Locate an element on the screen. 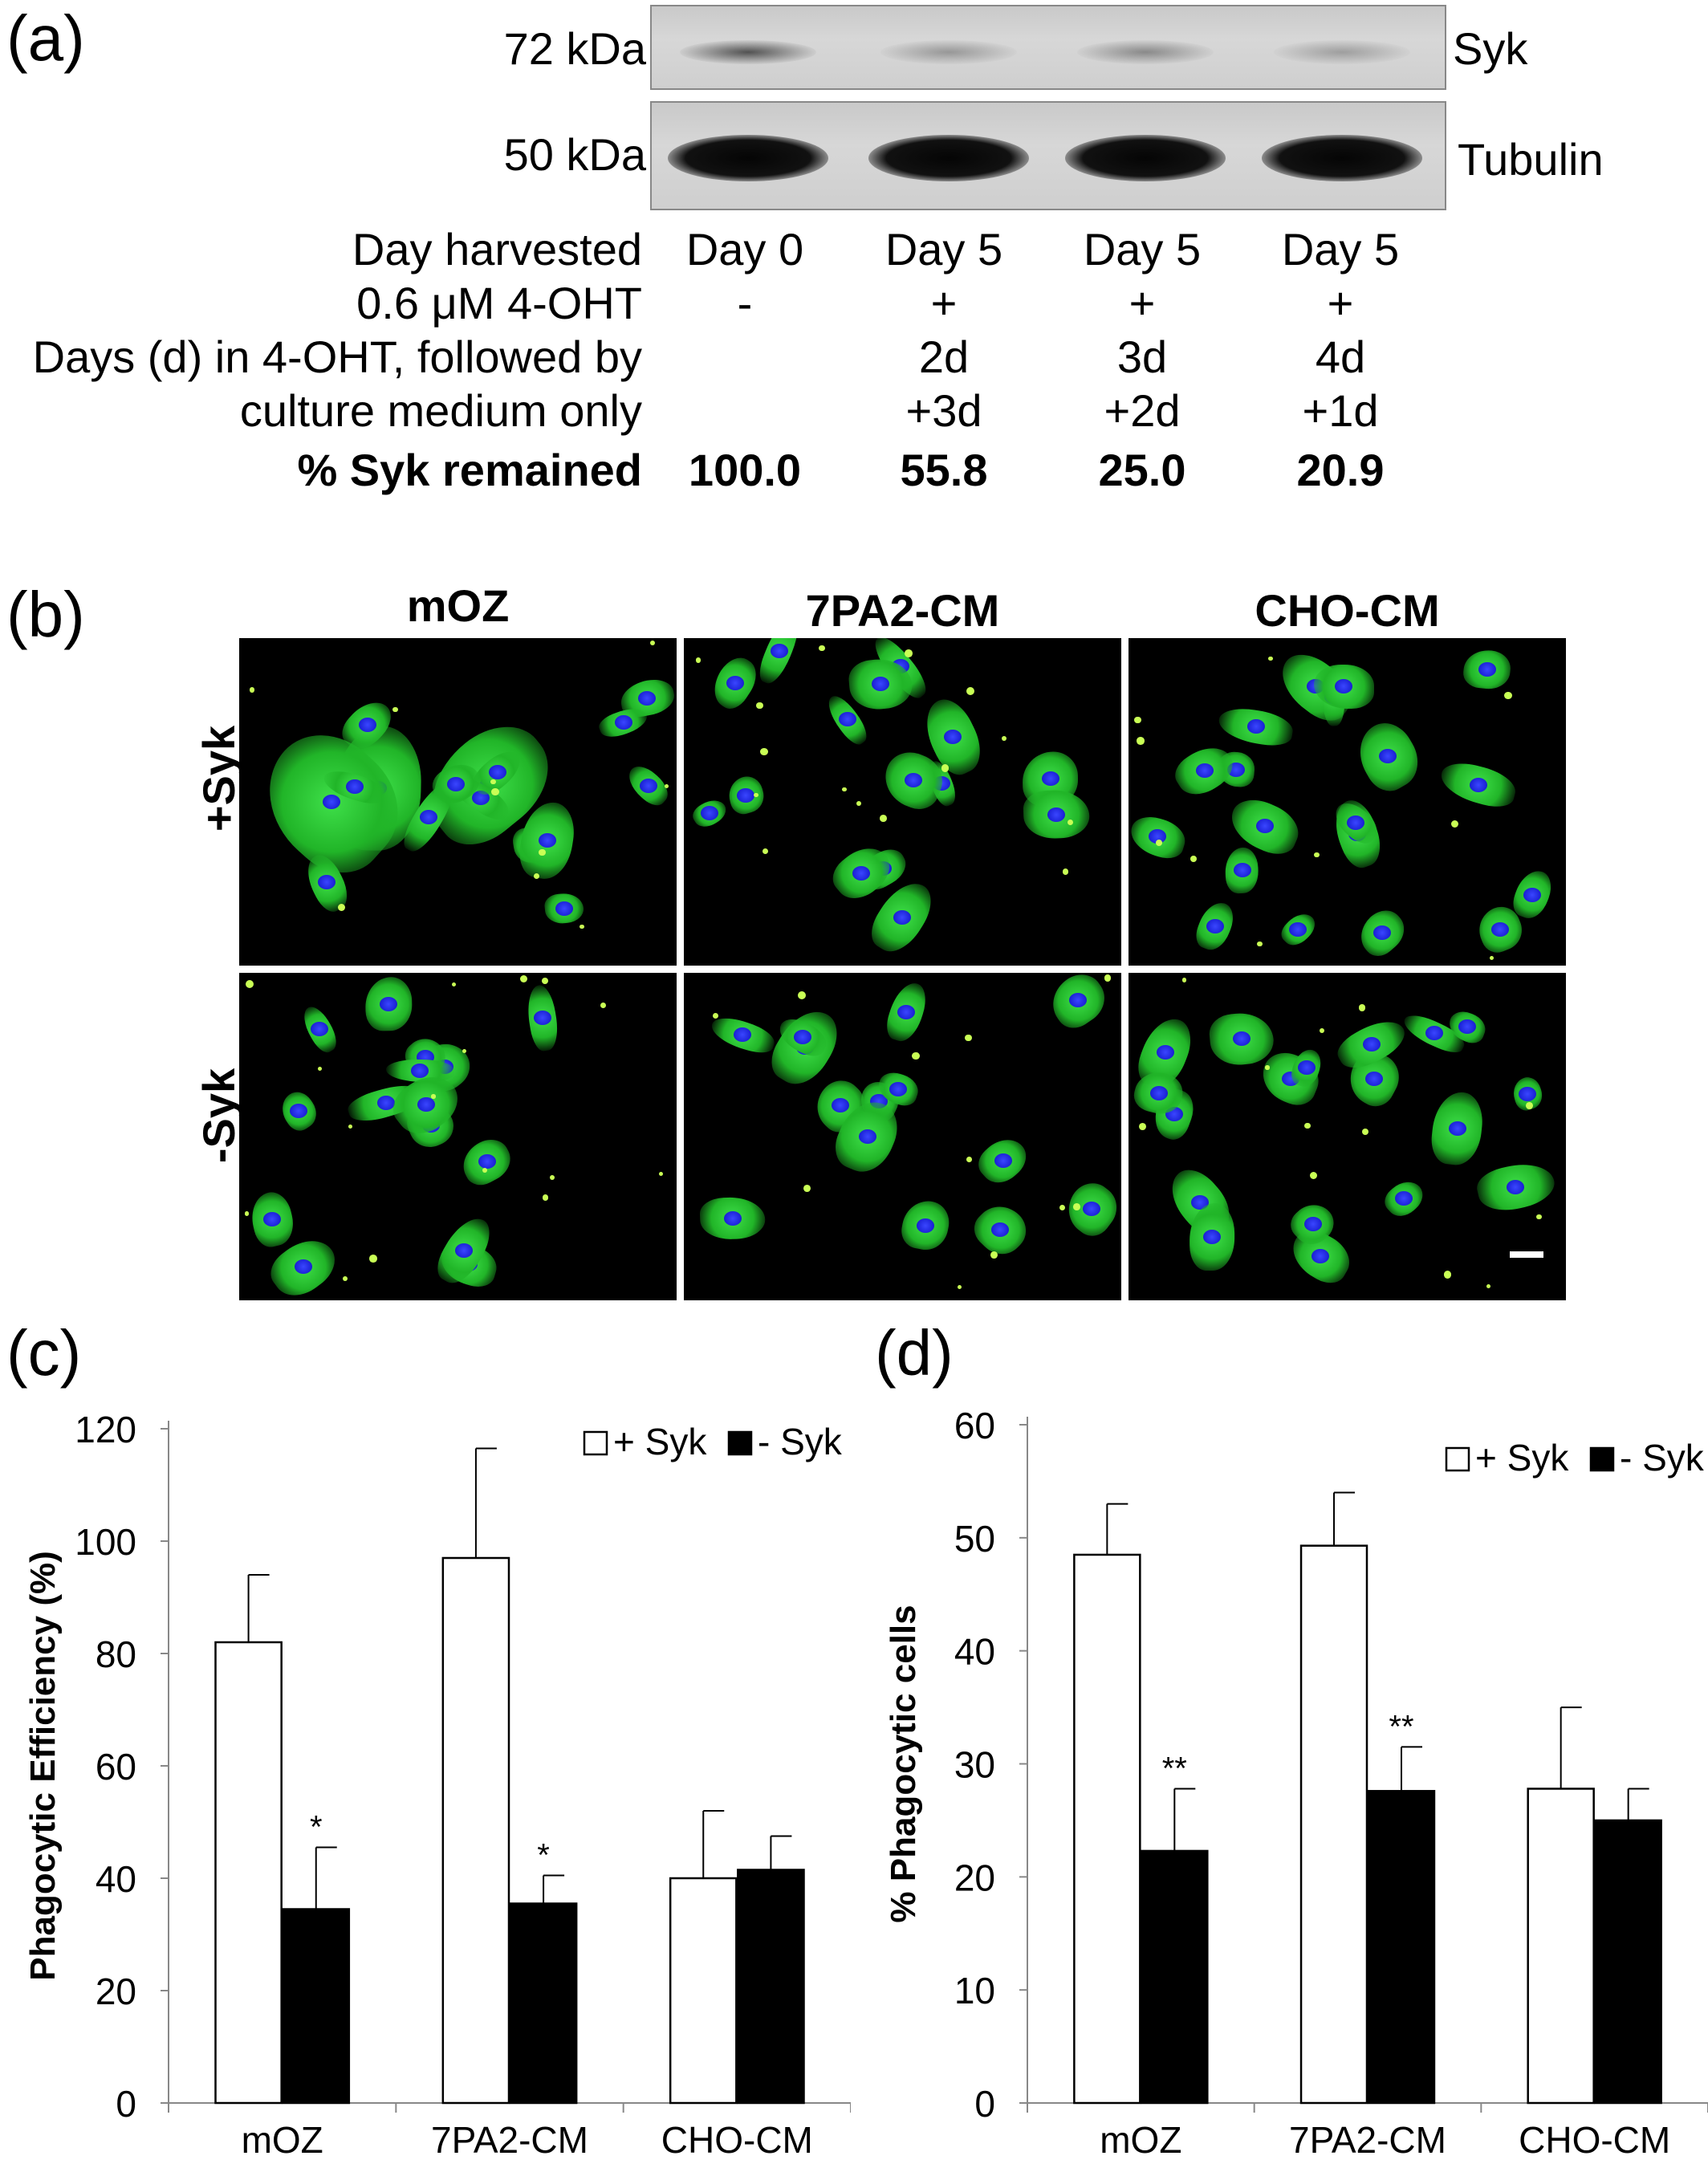 The width and height of the screenshot is (1708, 2168). table-cell: 4d is located at coordinates (1341, 357).